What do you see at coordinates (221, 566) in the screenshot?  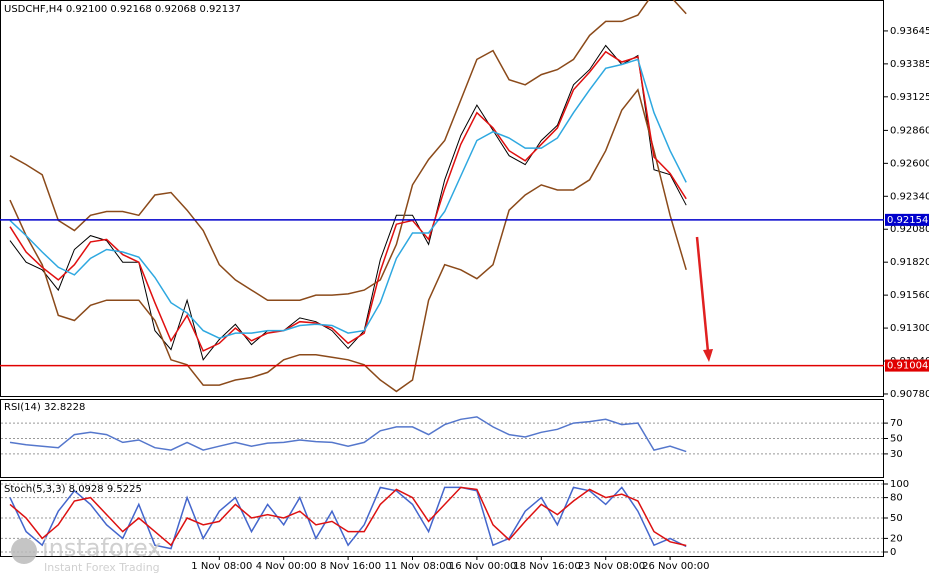 I see `x-tick-label: 1 Nov 08:00` at bounding box center [221, 566].